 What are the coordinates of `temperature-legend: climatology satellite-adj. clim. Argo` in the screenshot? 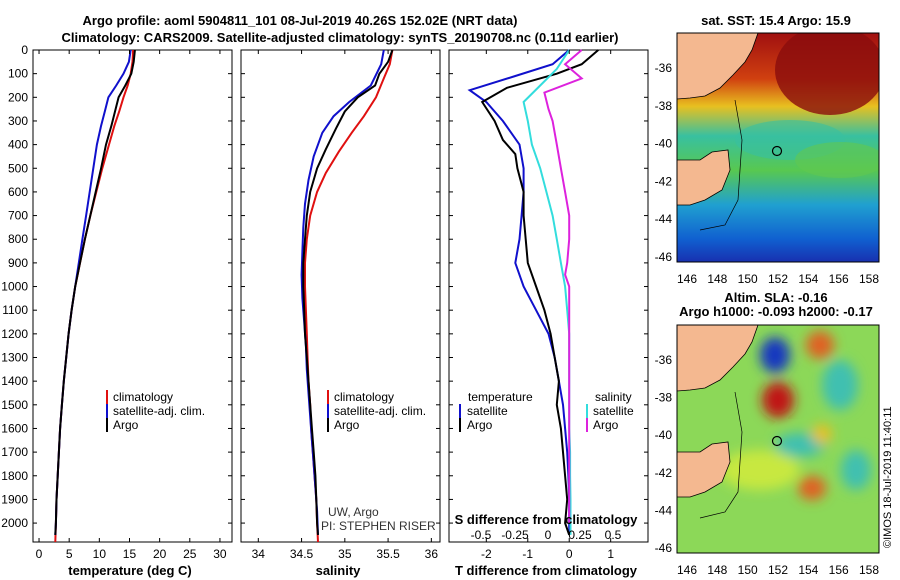 It's located at (155, 411).